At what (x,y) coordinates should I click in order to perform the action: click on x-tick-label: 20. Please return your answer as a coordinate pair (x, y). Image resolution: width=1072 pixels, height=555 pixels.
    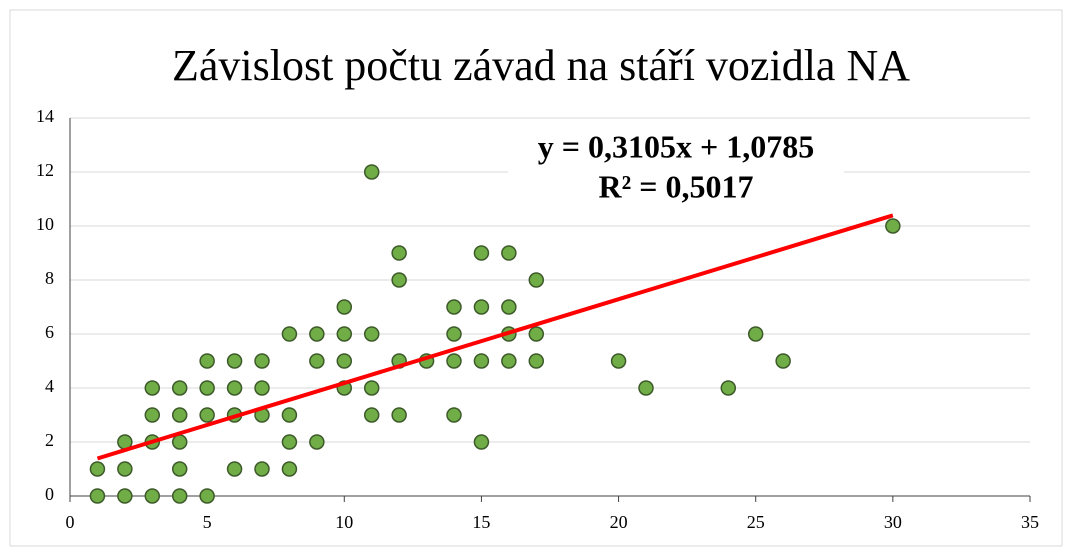
    Looking at the image, I should click on (619, 522).